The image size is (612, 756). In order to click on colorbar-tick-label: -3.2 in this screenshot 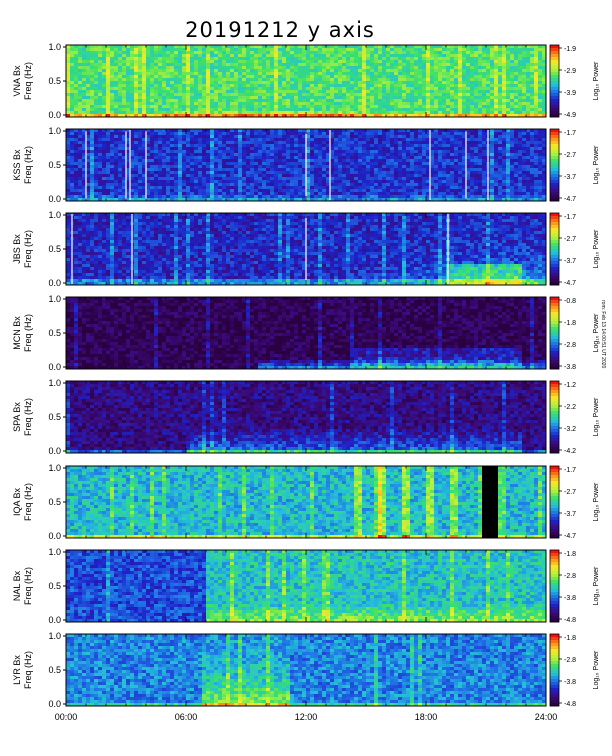, I will do `click(570, 429)`.